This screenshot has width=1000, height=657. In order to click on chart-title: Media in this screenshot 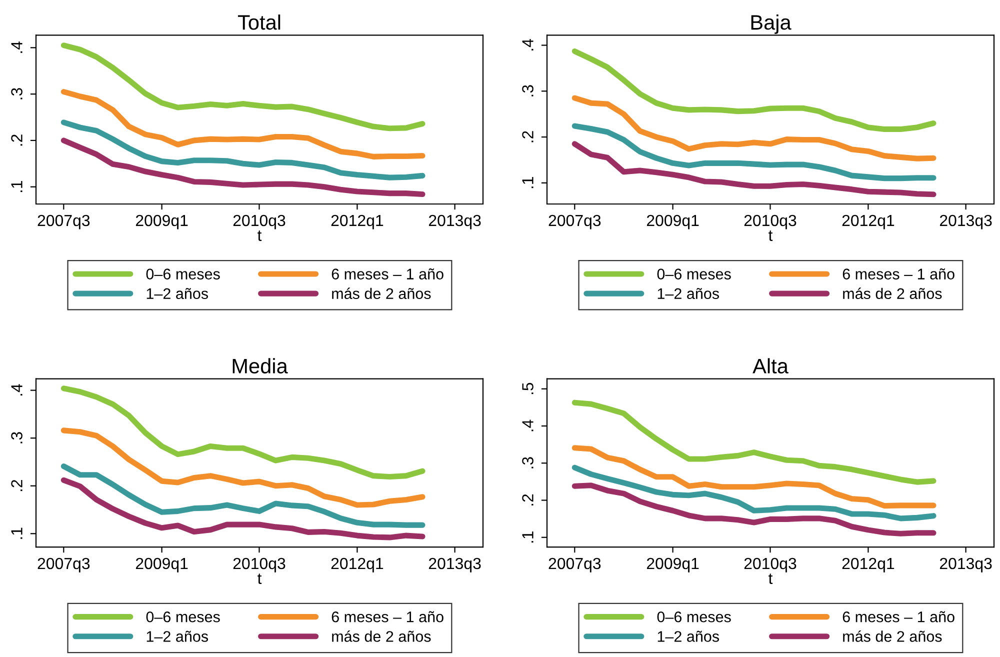, I will do `click(260, 366)`.